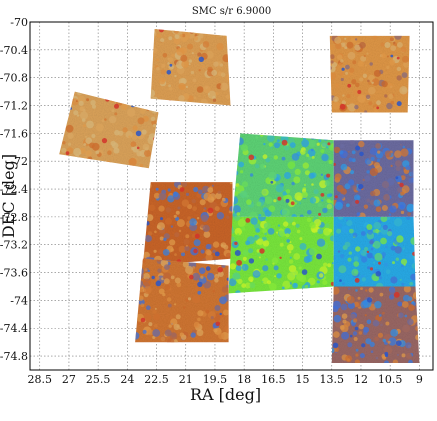 The height and width of the screenshot is (421, 437). Describe the element at coordinates (283, 175) in the screenshot. I see `map-tile-t4` at that location.